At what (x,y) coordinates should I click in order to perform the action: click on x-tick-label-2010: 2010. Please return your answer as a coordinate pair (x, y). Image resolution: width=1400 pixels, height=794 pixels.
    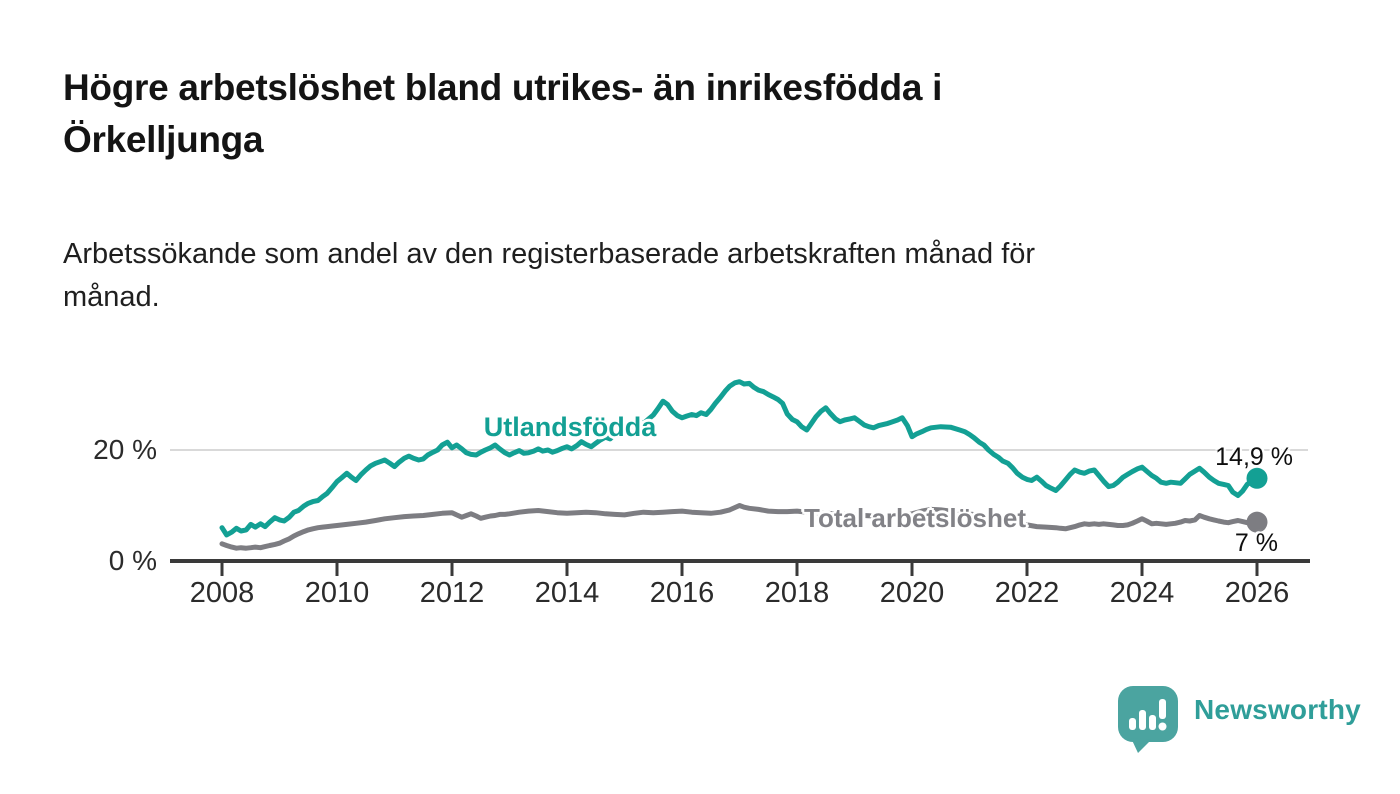
    Looking at the image, I should click on (337, 593).